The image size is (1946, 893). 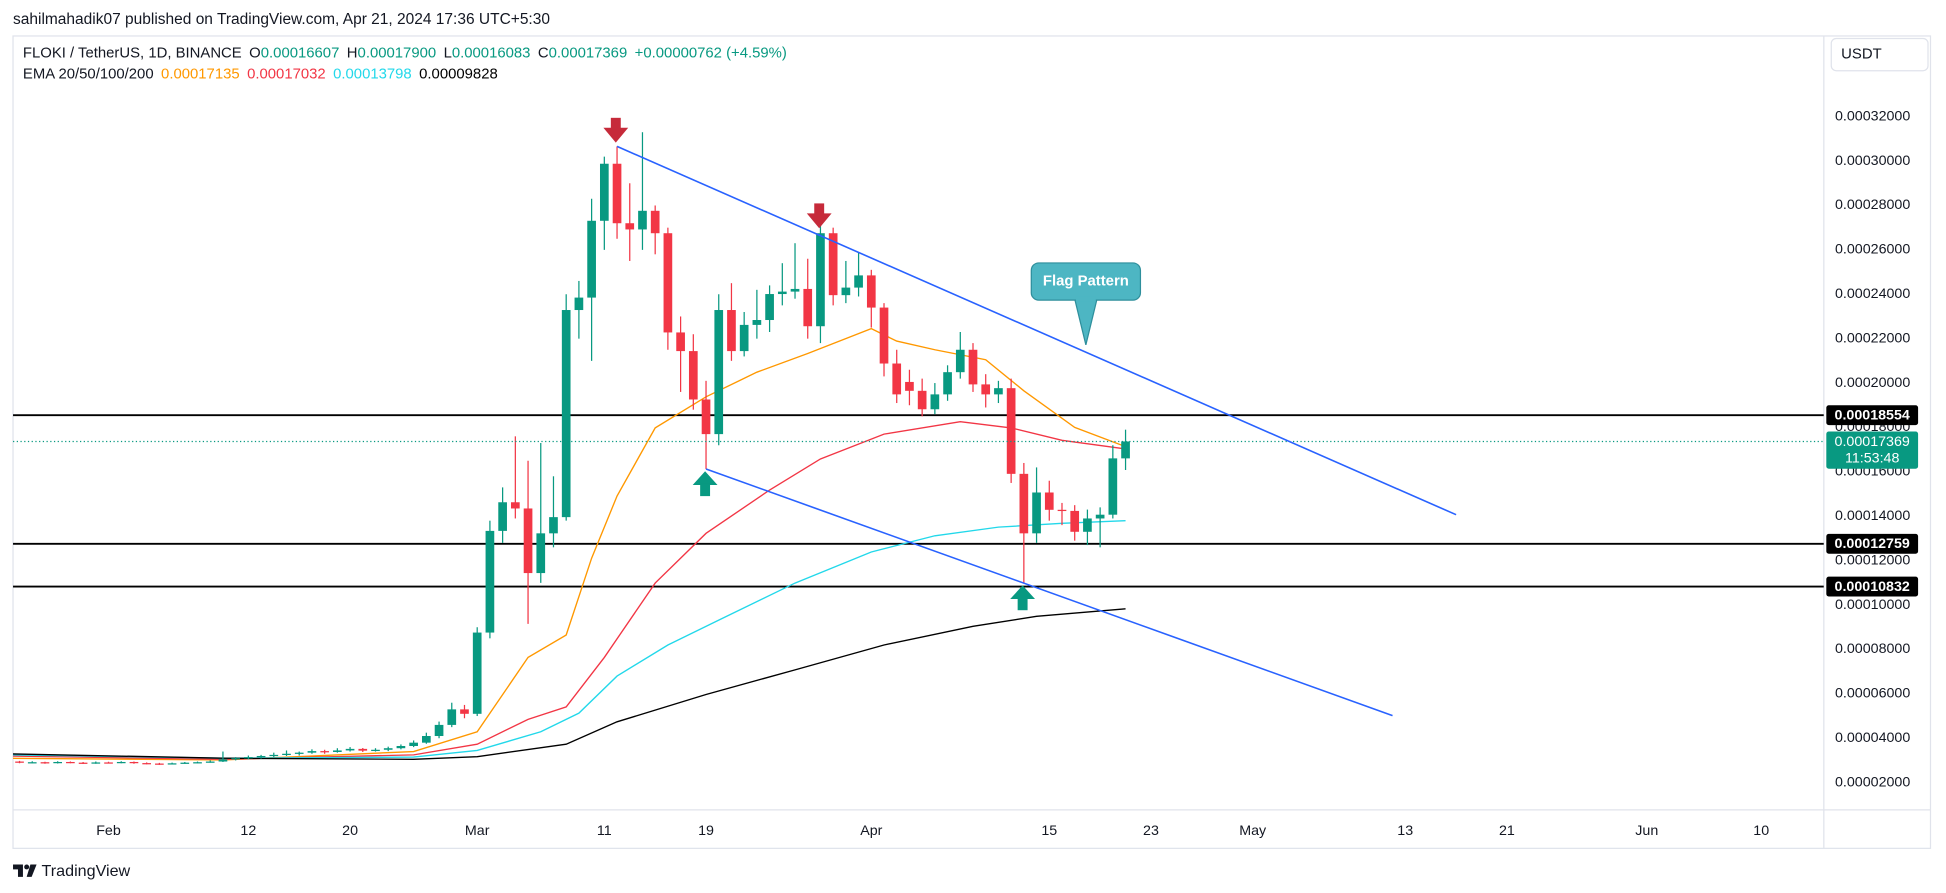 I want to click on x-tick-label: 23, so click(x=1151, y=831).